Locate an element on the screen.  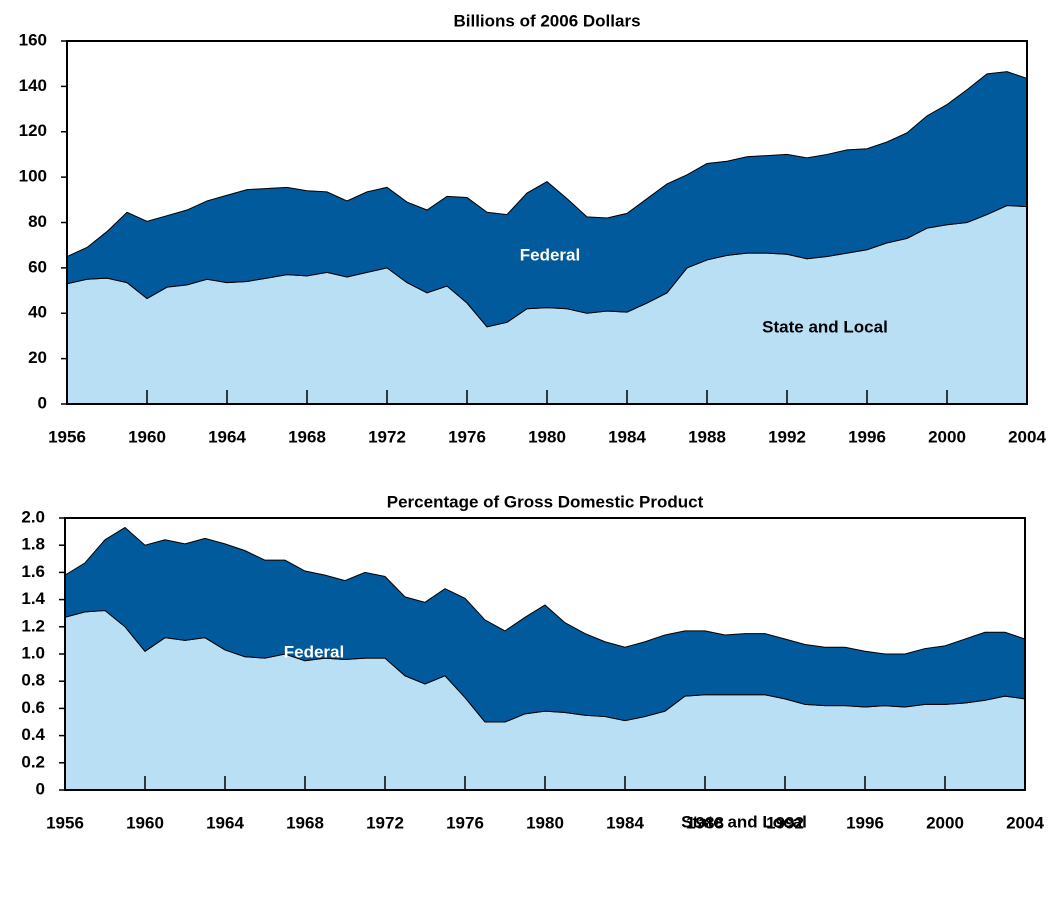
y-tick-label: 140 is located at coordinates (33, 85).